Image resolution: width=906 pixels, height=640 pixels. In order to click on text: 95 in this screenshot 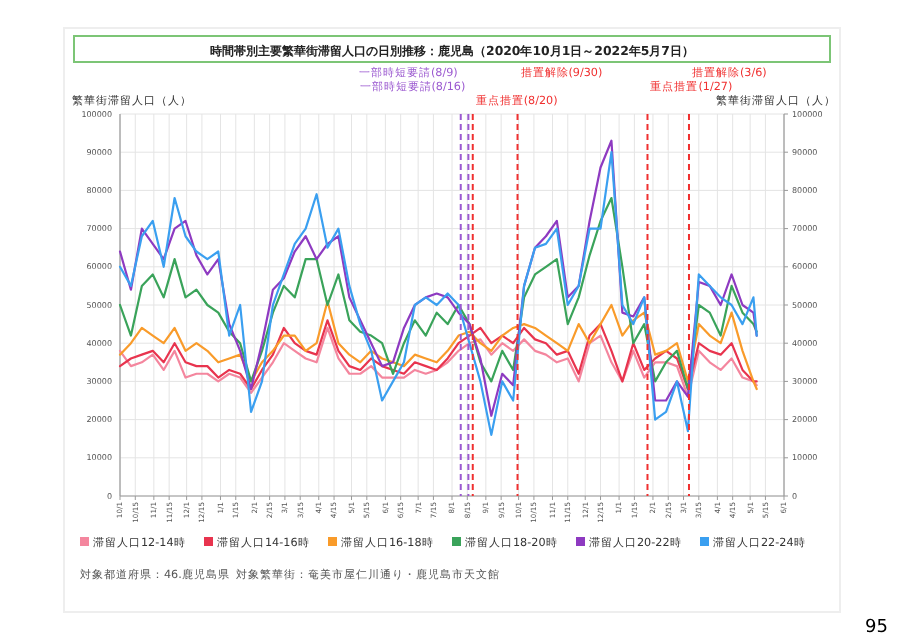, I will do `click(876, 628)`.